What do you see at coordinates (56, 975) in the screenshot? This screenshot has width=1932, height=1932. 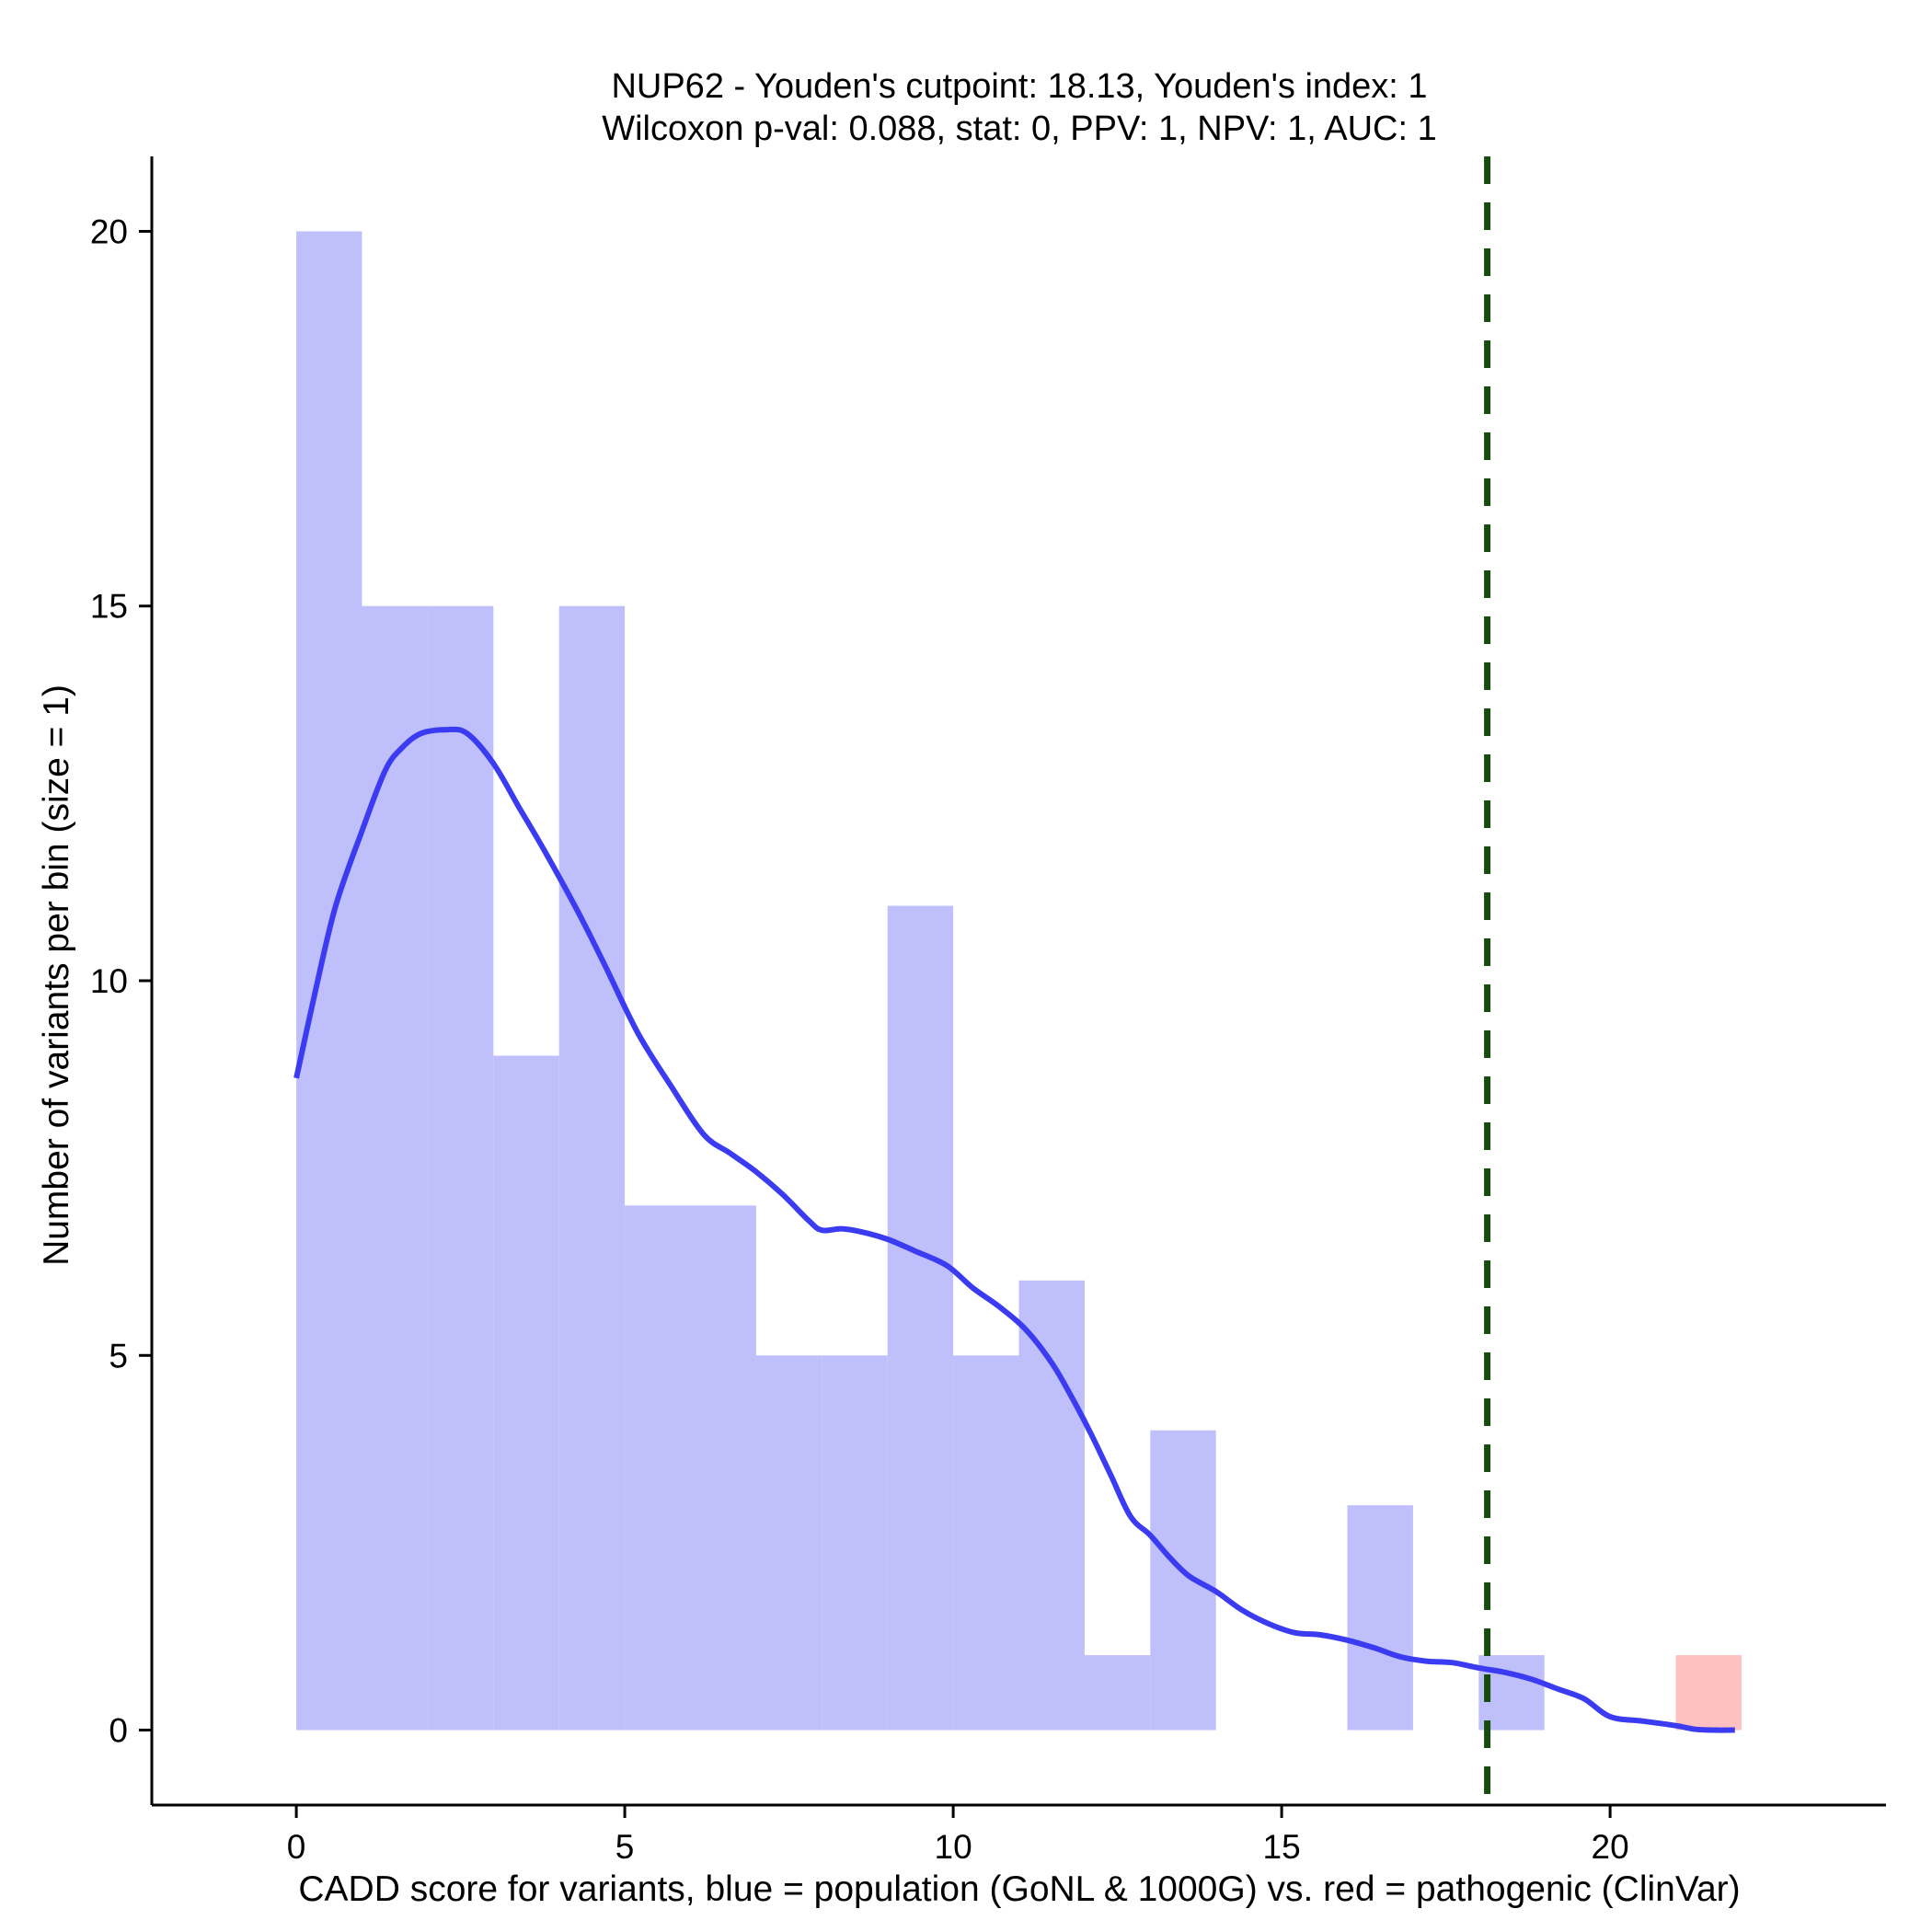 I see `y-axis-title: Number of variants per bin (size = 1)` at bounding box center [56, 975].